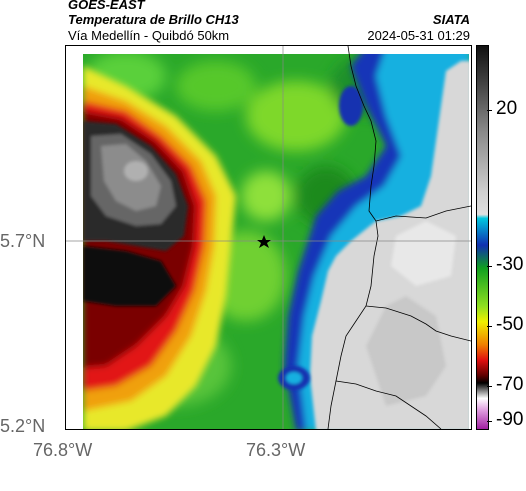  I want to click on product-title: Temperatura de Brillo CH13, so click(153, 19).